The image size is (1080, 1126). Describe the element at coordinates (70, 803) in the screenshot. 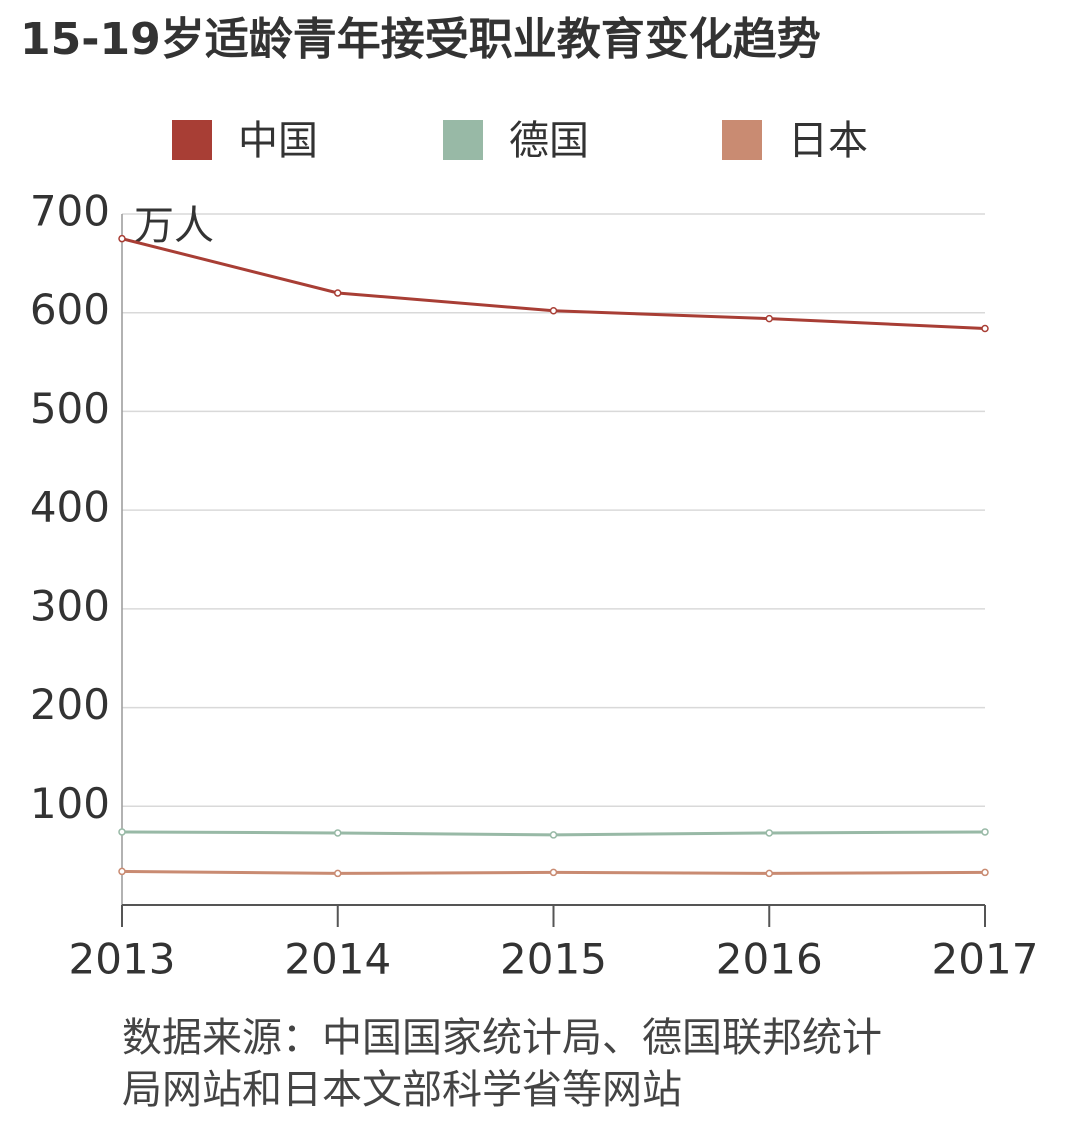

I see `y-tick-label: 100` at that location.